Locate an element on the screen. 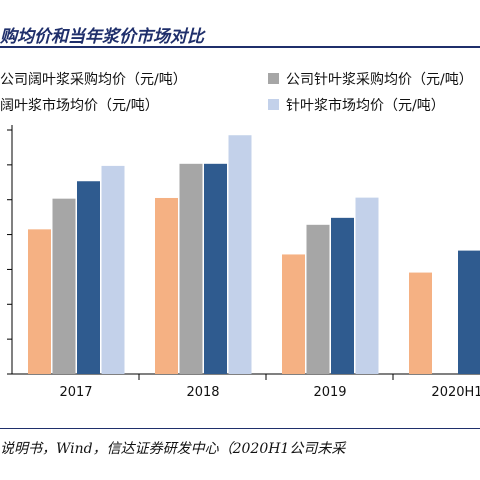 This screenshot has height=480, width=480. legend-label-1: 公司针叶浆采购均价（元/吨） is located at coordinates (379, 80).